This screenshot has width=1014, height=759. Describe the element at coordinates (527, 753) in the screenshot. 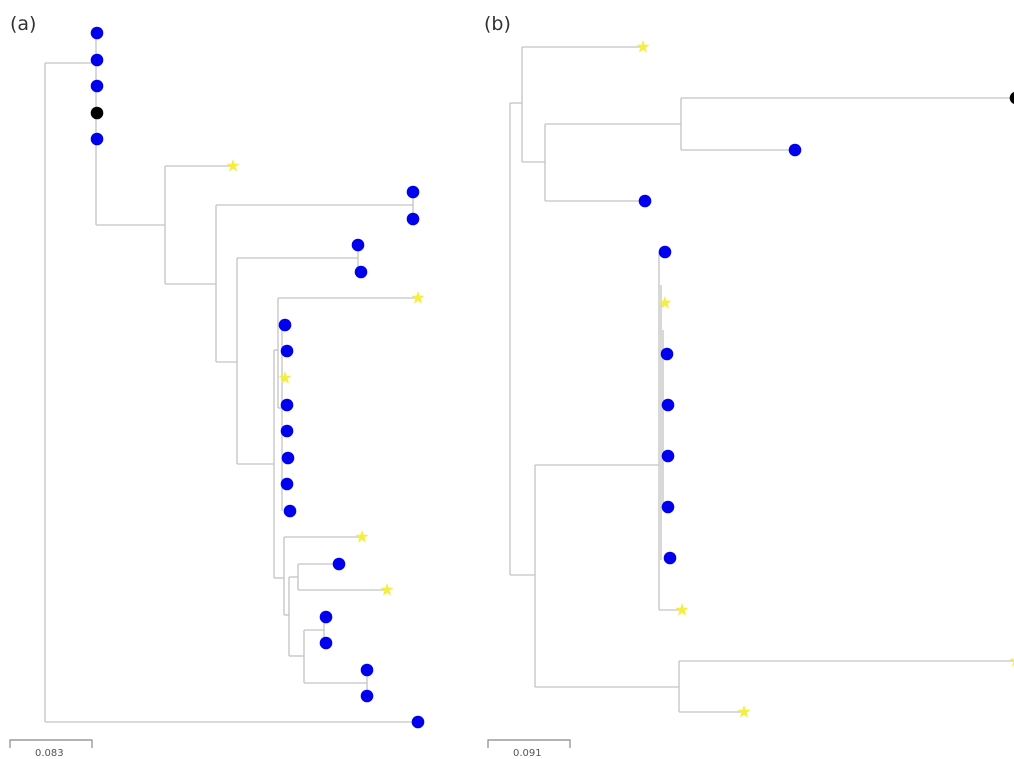

I see `panel-b-scale-label: 0.091` at that location.